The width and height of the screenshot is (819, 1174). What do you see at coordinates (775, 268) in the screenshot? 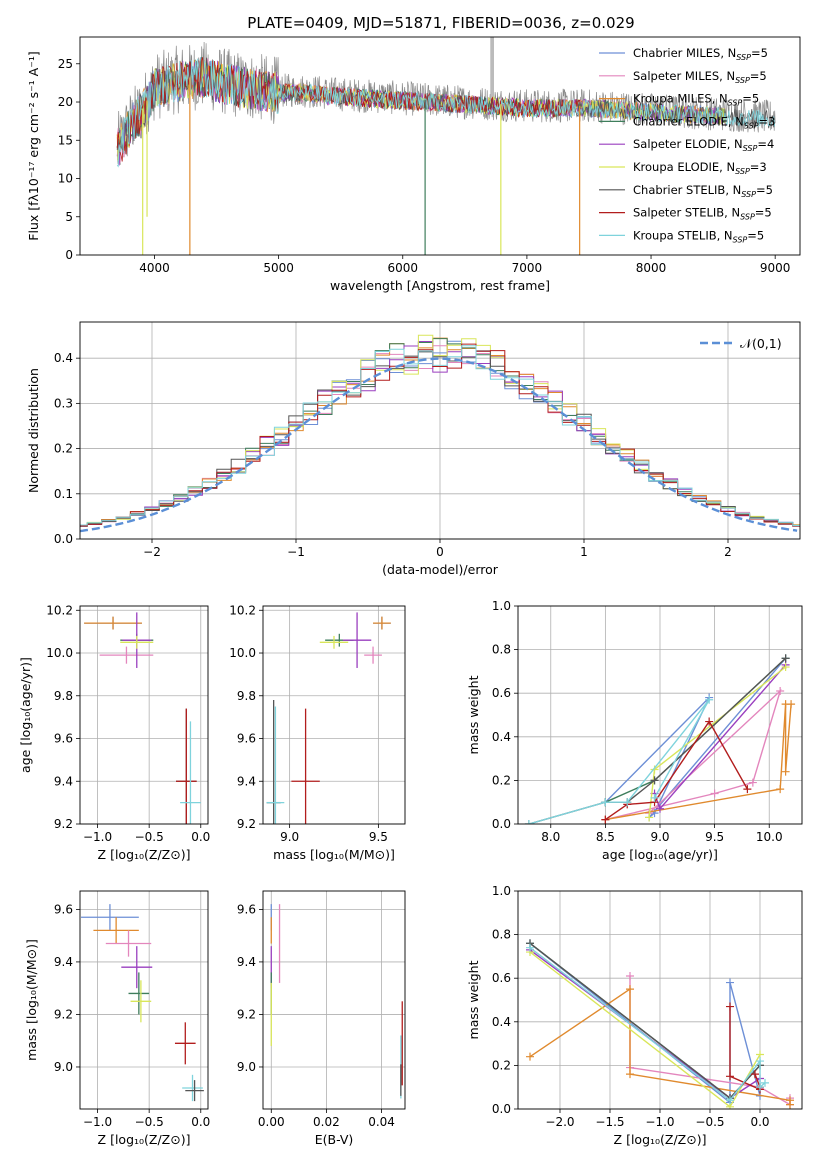
I see `x-tick-label: 9000` at bounding box center [775, 268].